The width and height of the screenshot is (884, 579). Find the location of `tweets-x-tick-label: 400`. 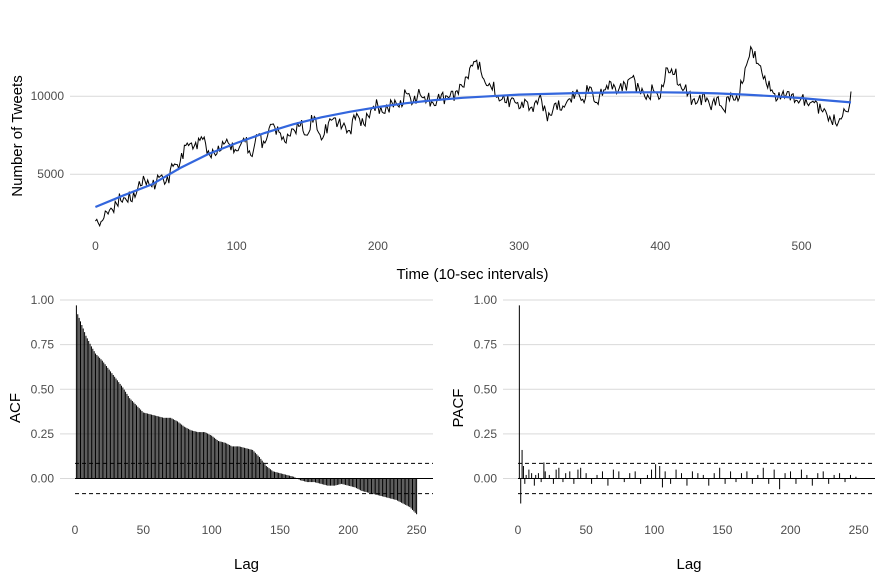

tweets-x-tick-label: 400 is located at coordinates (660, 246).